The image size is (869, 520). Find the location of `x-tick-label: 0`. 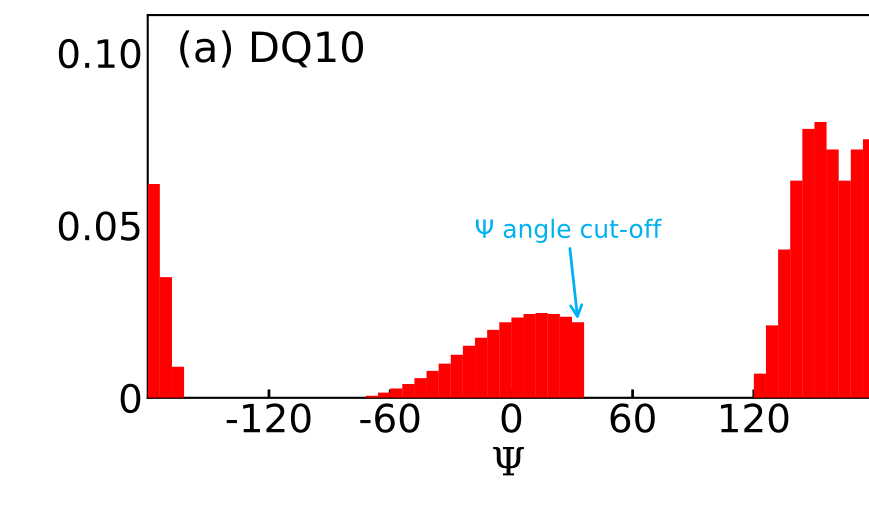

x-tick-label: 0 is located at coordinates (512, 418).